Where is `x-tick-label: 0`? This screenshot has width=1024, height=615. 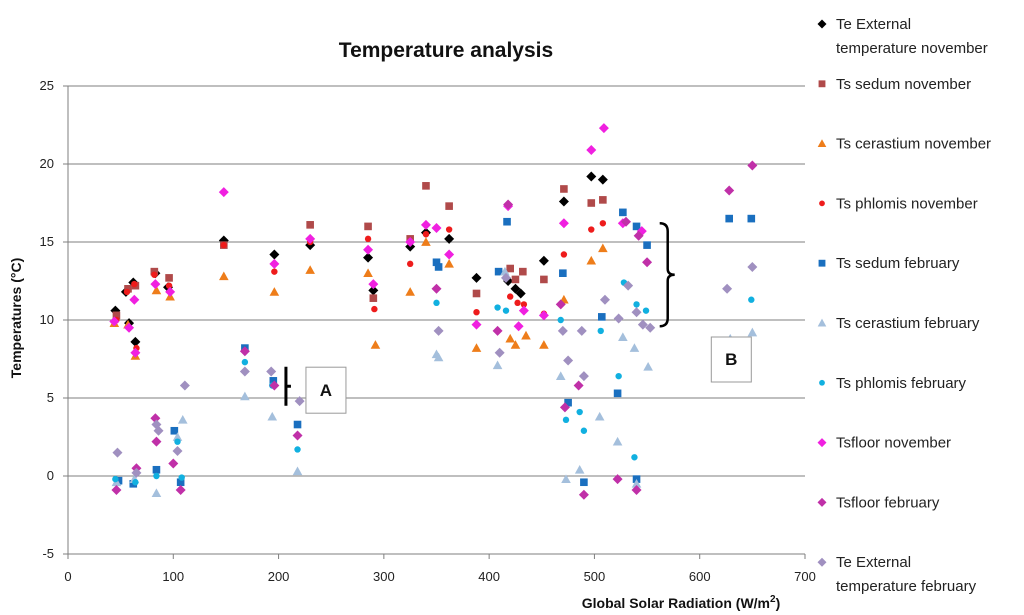 x-tick-label: 0 is located at coordinates (67, 576).